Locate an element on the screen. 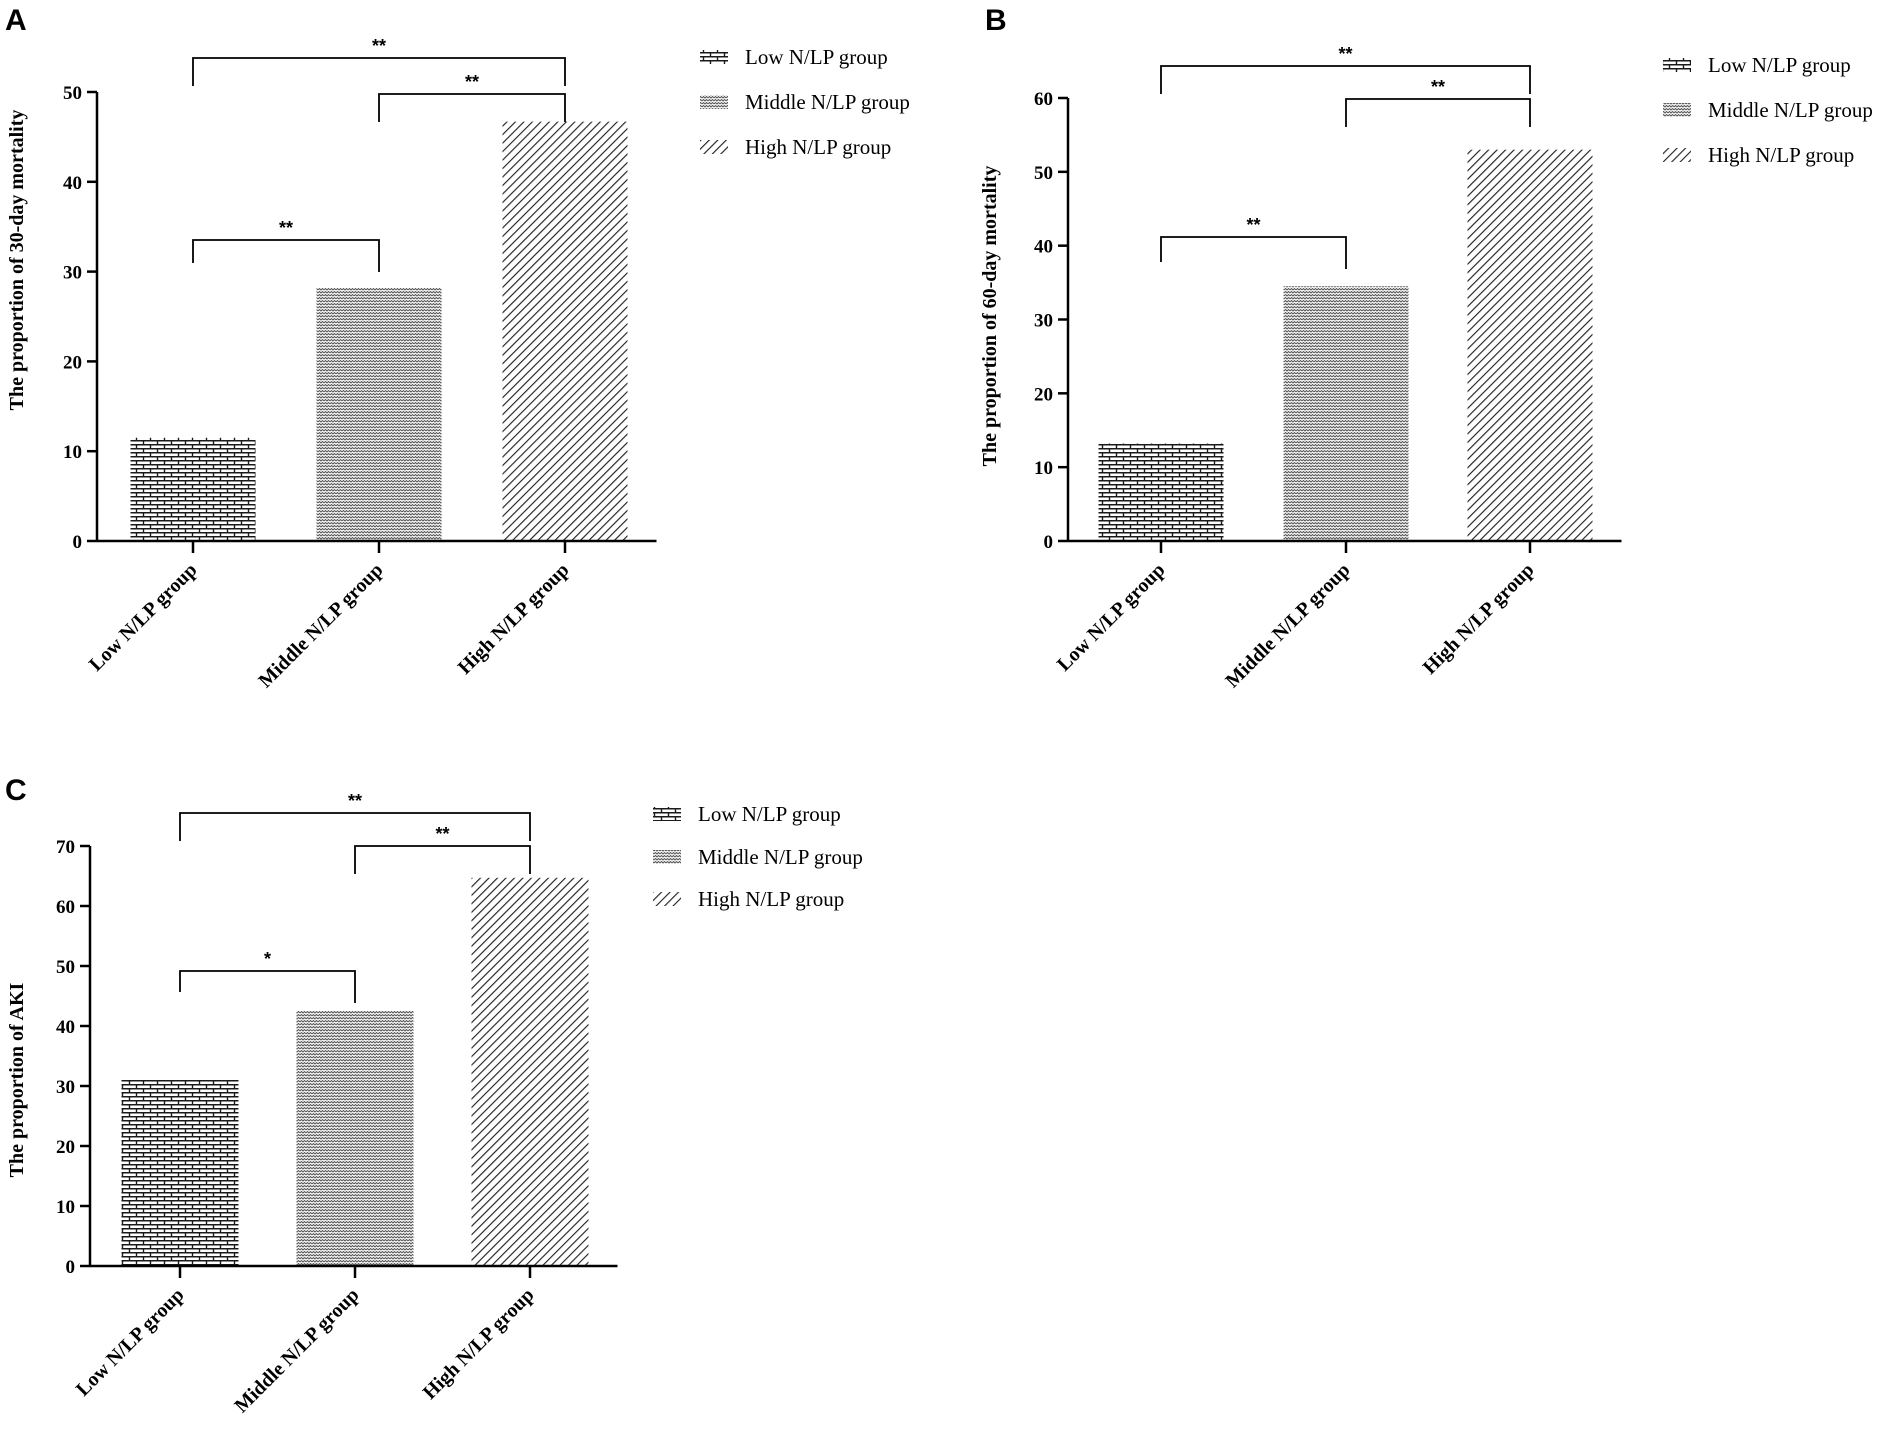 This screenshot has height=1433, width=1901. panel-a-y-axis-title: The proportion of 30-day mortality is located at coordinates (17, 260).